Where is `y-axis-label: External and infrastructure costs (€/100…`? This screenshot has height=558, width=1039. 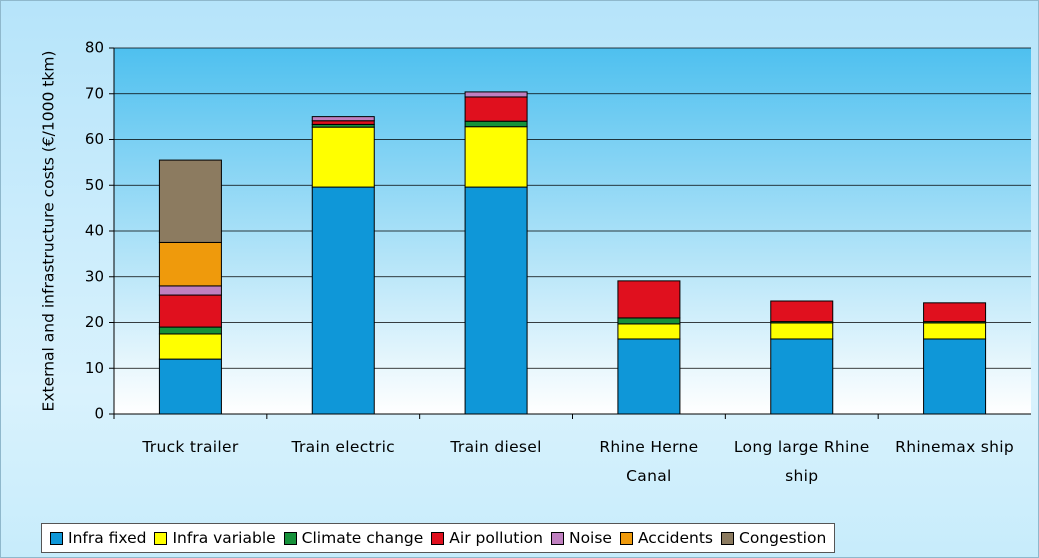
y-axis-label: External and infrastructure costs (€/100… is located at coordinates (49, 231).